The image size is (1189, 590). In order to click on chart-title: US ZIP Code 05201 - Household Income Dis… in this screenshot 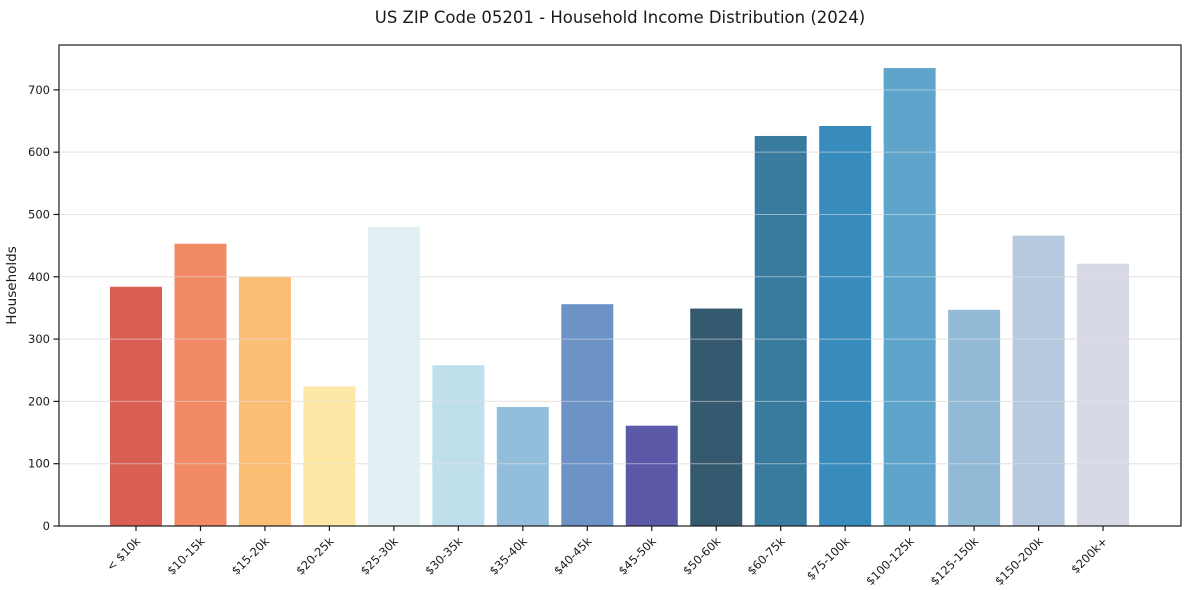, I will do `click(620, 17)`.